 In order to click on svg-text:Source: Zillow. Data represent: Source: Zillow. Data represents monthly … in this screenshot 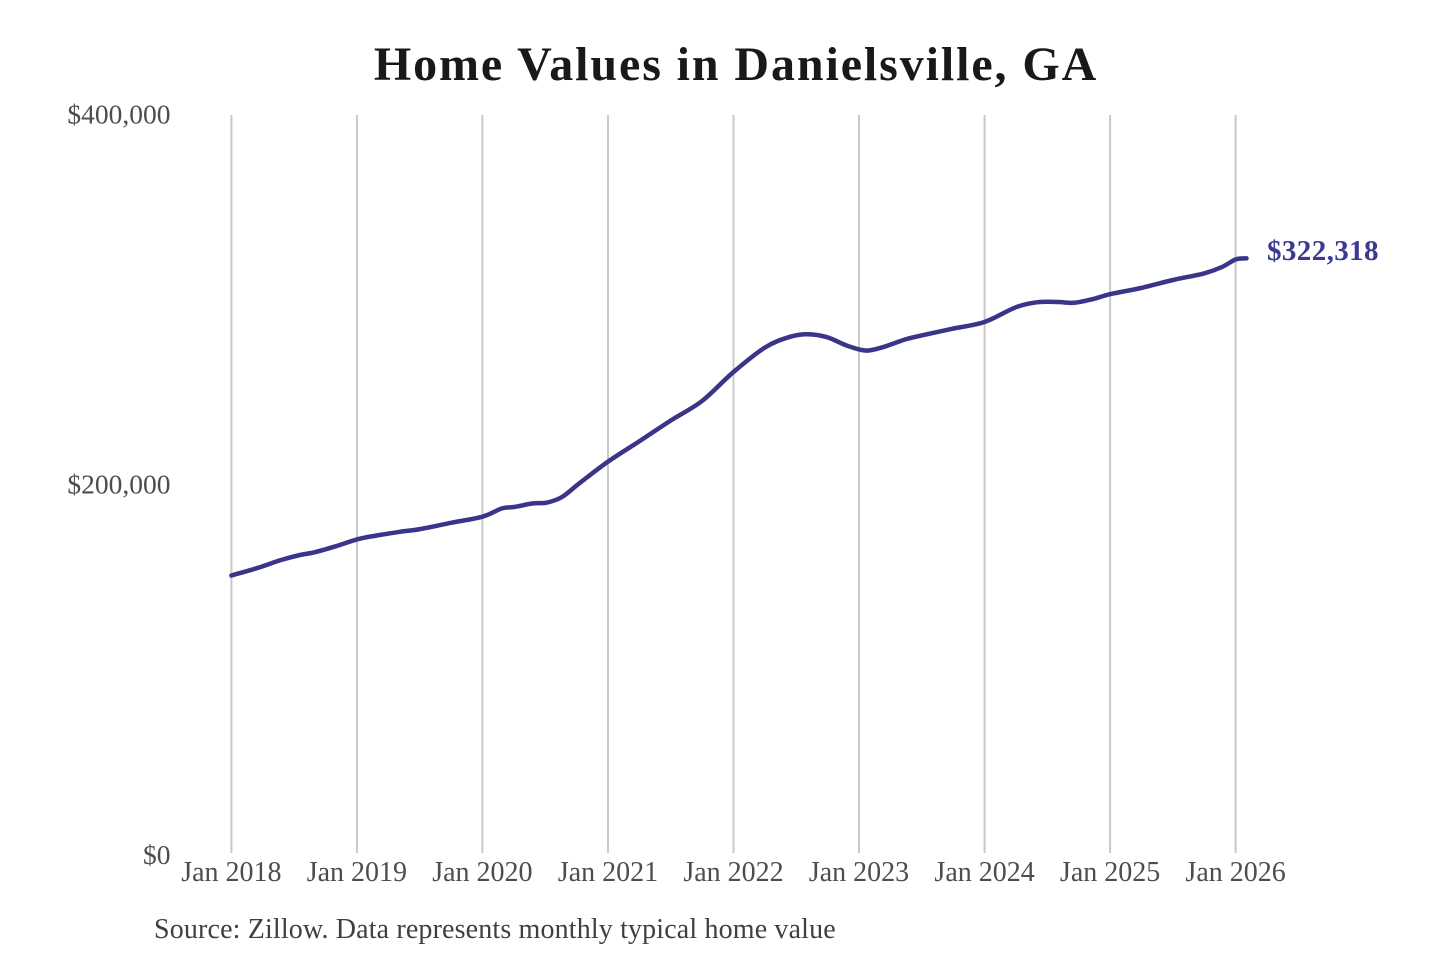, I will do `click(495, 929)`.